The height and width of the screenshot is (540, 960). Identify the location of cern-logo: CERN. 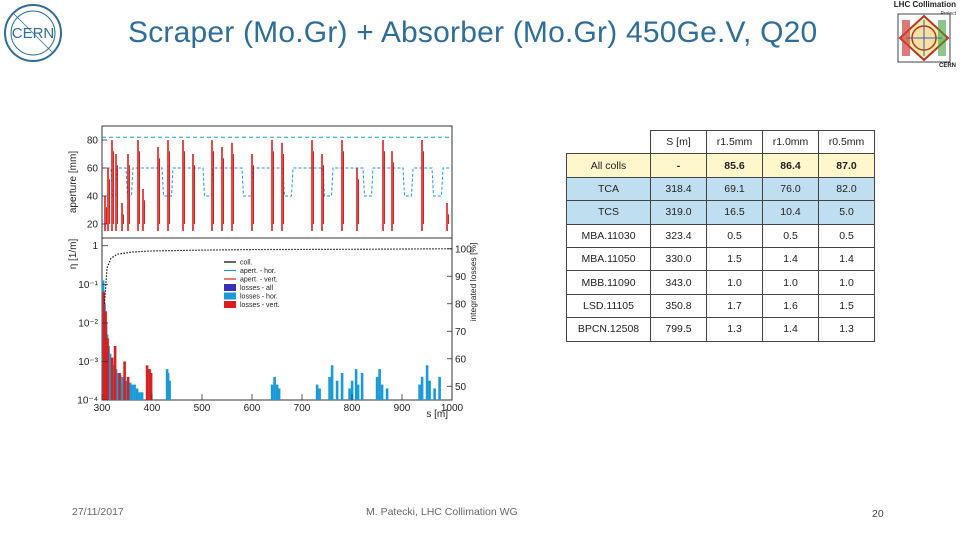
(33, 33).